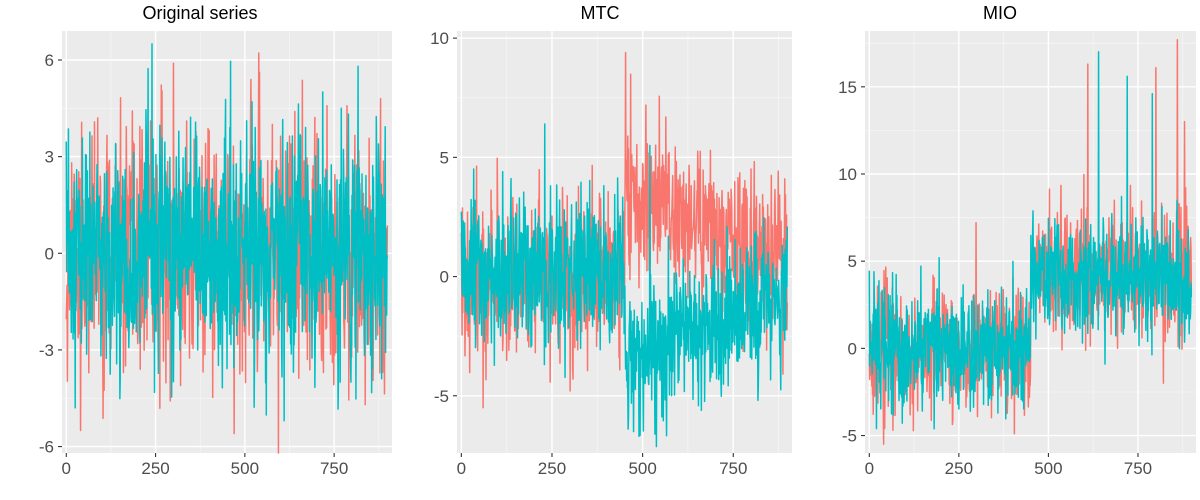 The width and height of the screenshot is (1200, 500). What do you see at coordinates (49, 157) in the screenshot?
I see `y-tick-label: 3` at bounding box center [49, 157].